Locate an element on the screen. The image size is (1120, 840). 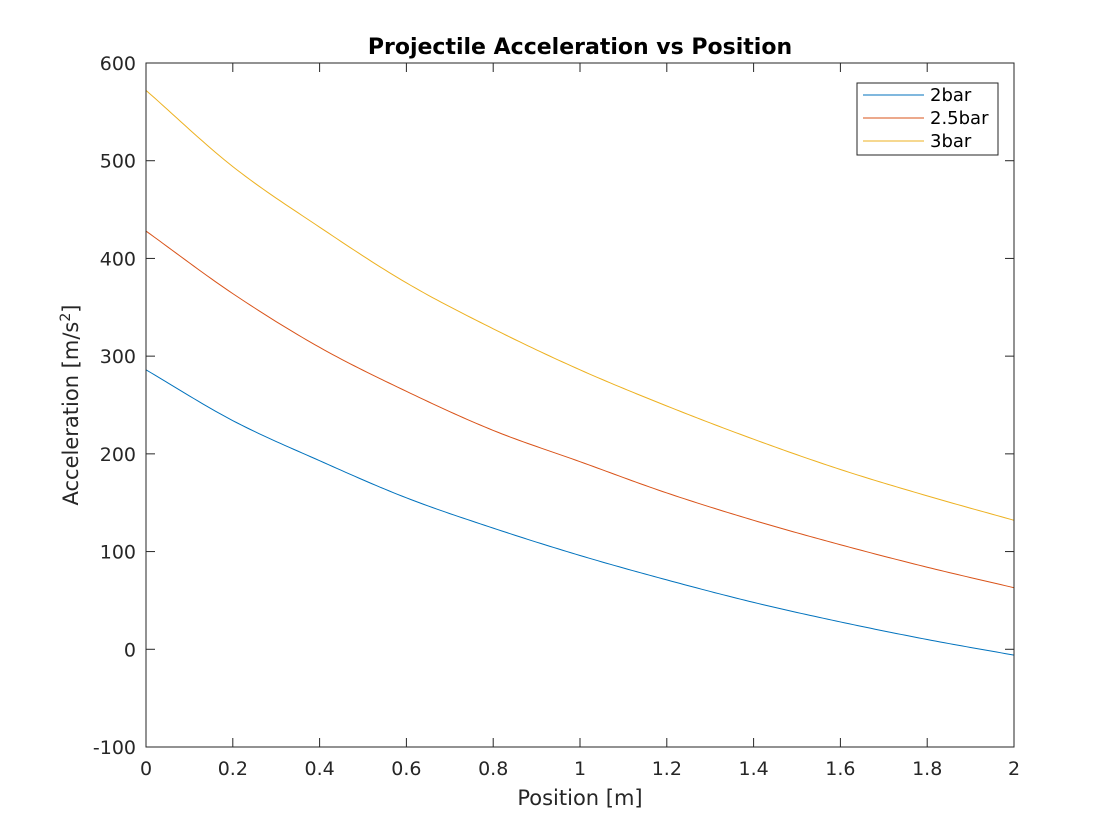
x-tick-label: 1.2 is located at coordinates (667, 769).